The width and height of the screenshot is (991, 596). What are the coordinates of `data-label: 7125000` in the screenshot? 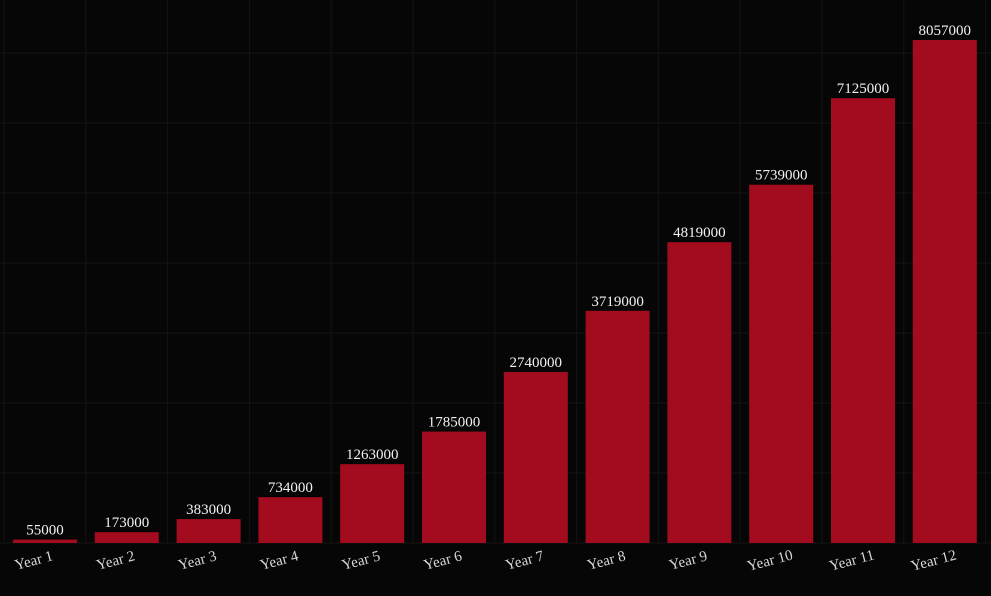 It's located at (863, 89).